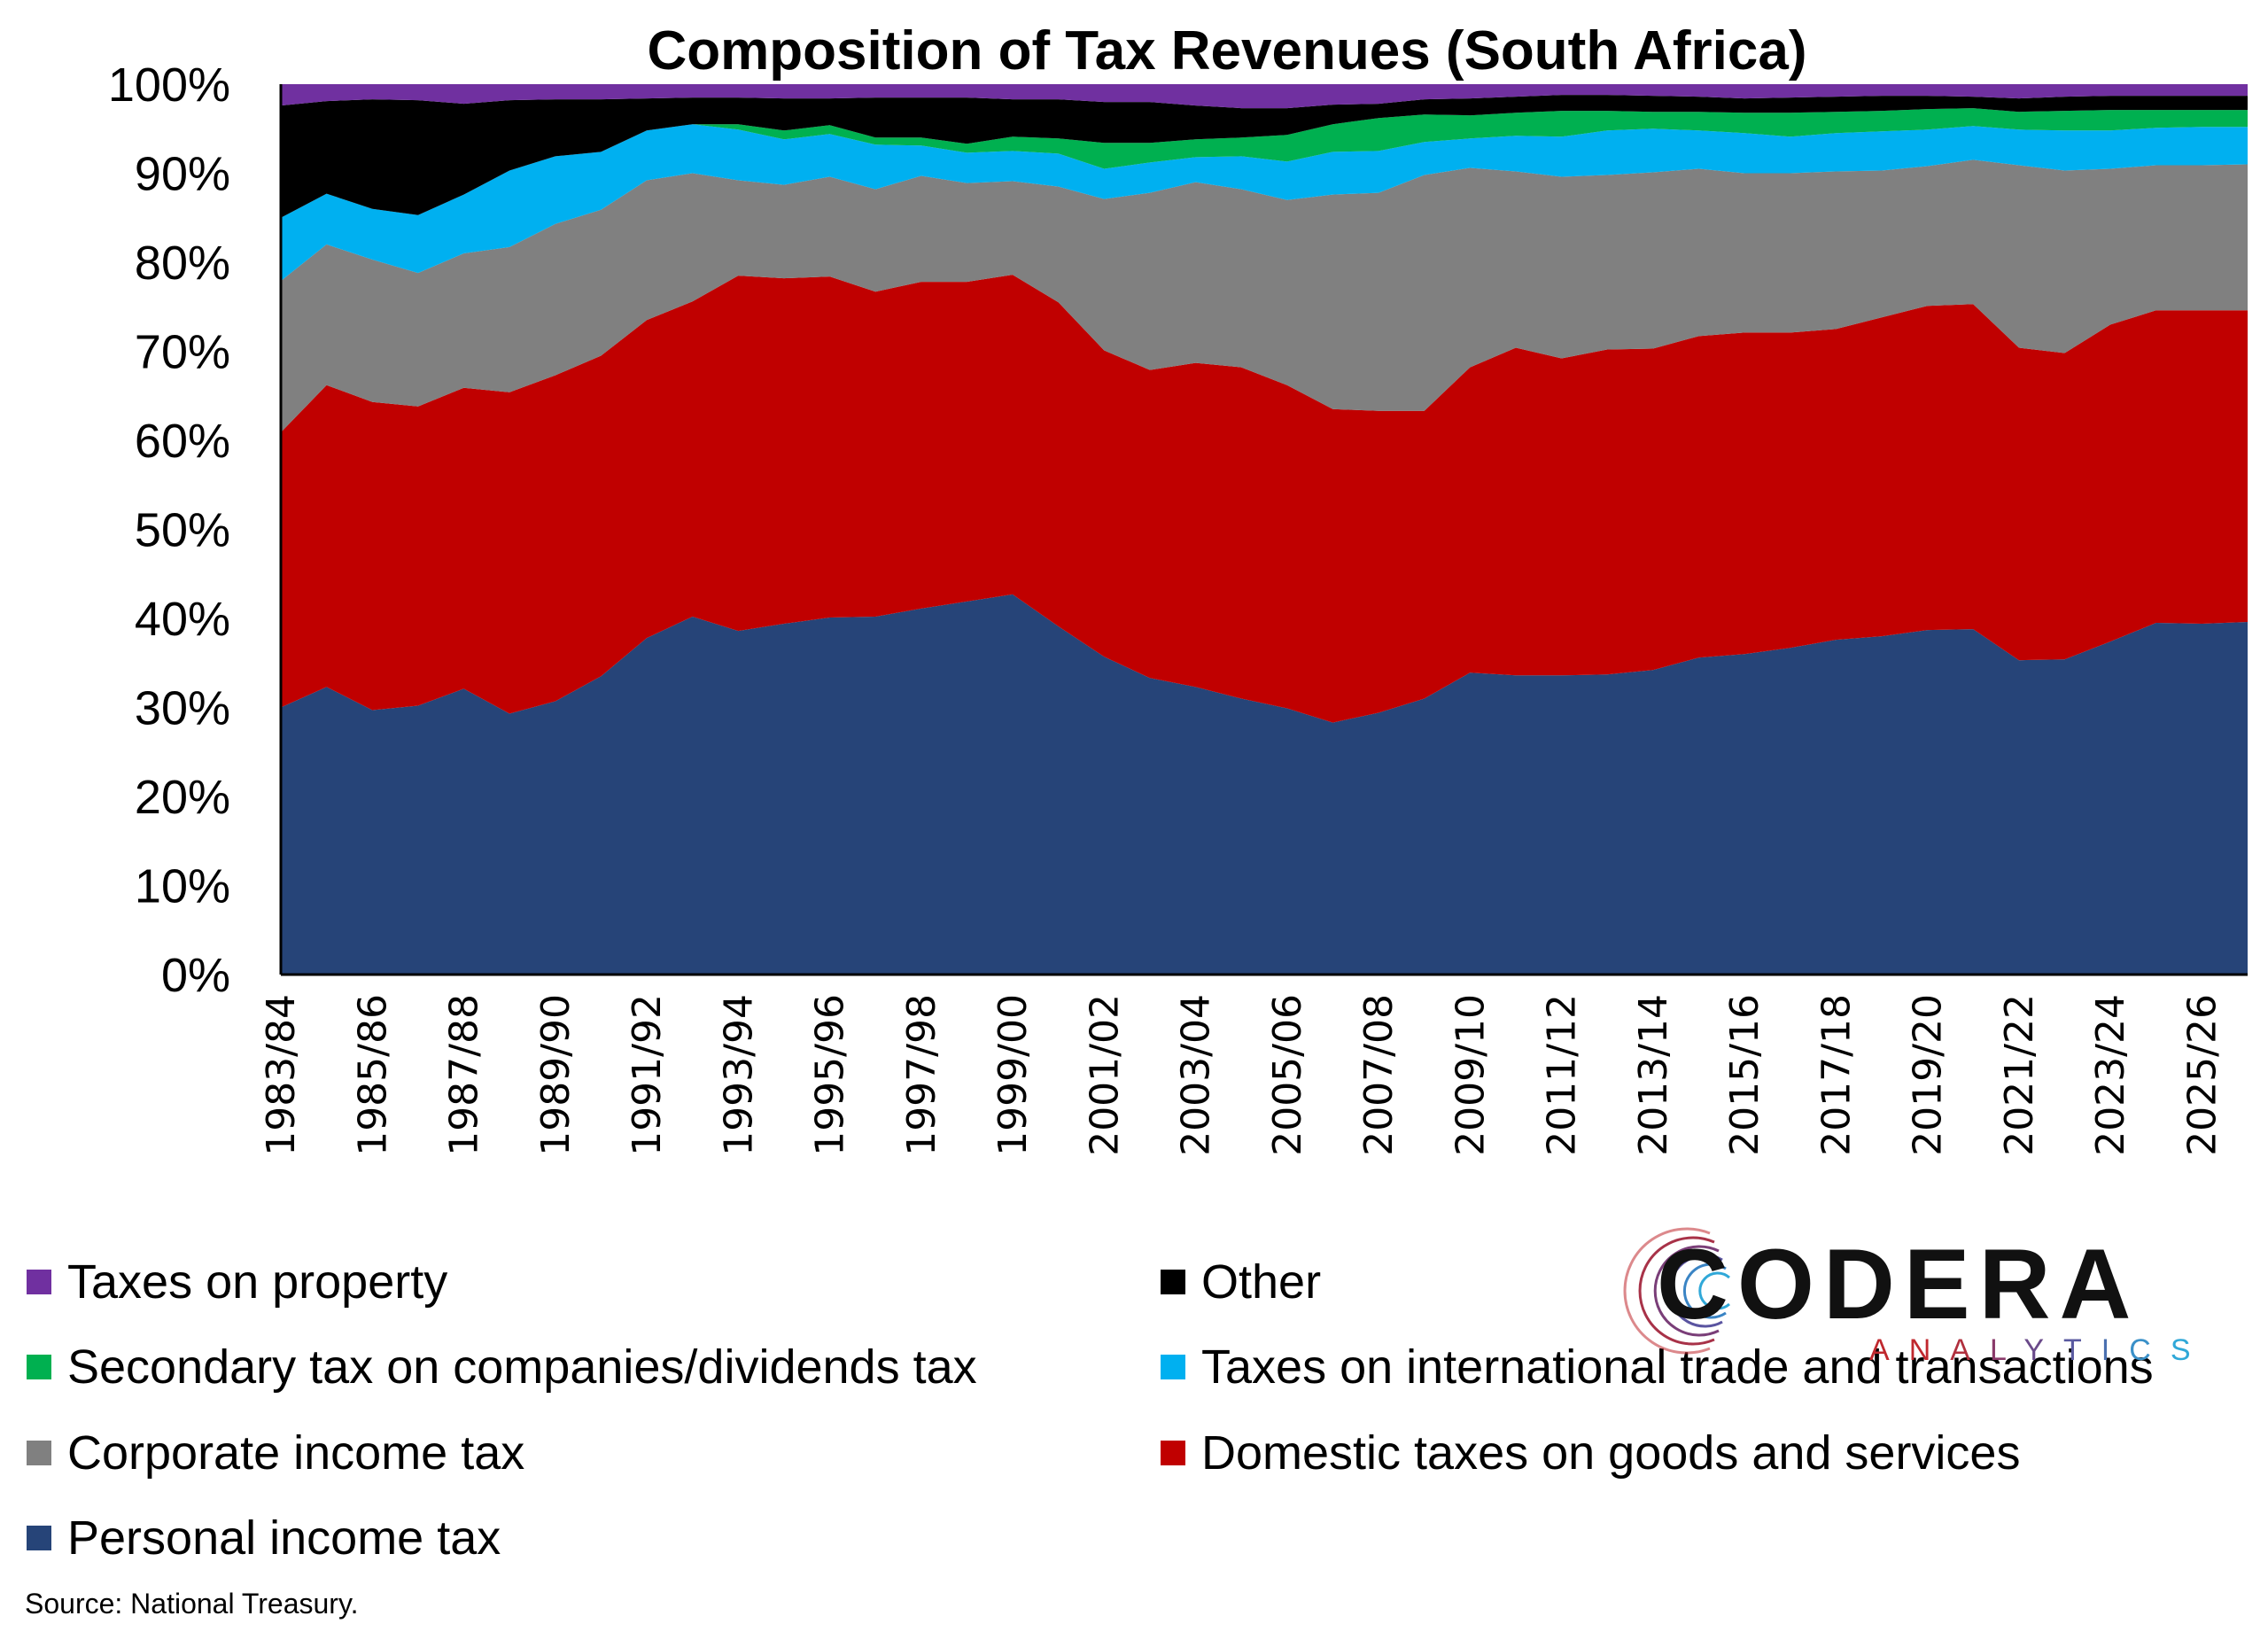 The width and height of the screenshot is (2268, 1647). I want to click on legend-item-corporate-income-tax: Corporate income tax, so click(275, 1453).